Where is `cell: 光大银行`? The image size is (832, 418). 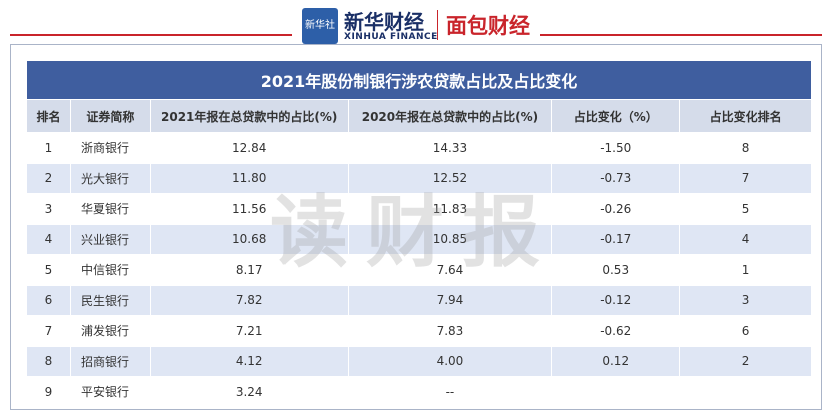 cell: 光大银行 is located at coordinates (110, 178).